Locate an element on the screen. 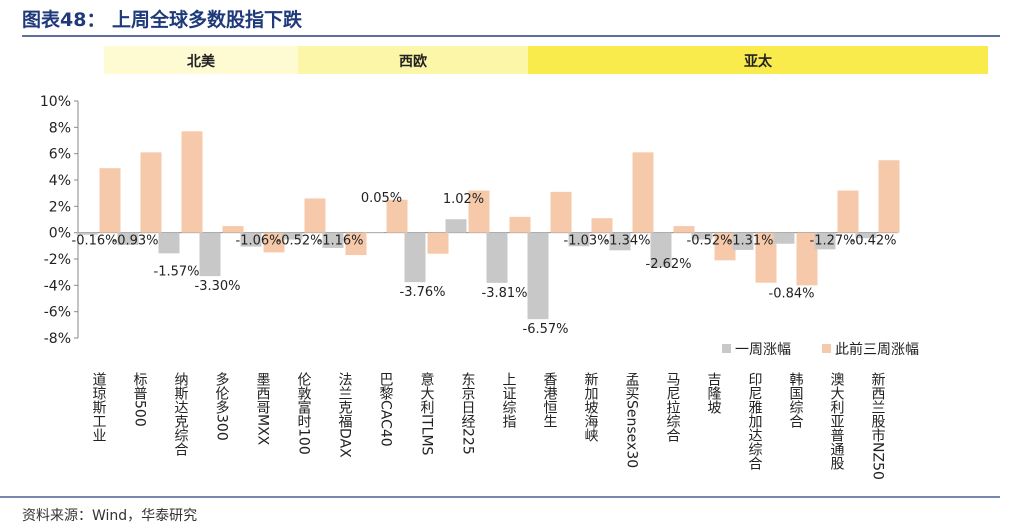 Image resolution: width=1024 pixels, height=531 pixels. region-label: 西欧 is located at coordinates (413, 61).